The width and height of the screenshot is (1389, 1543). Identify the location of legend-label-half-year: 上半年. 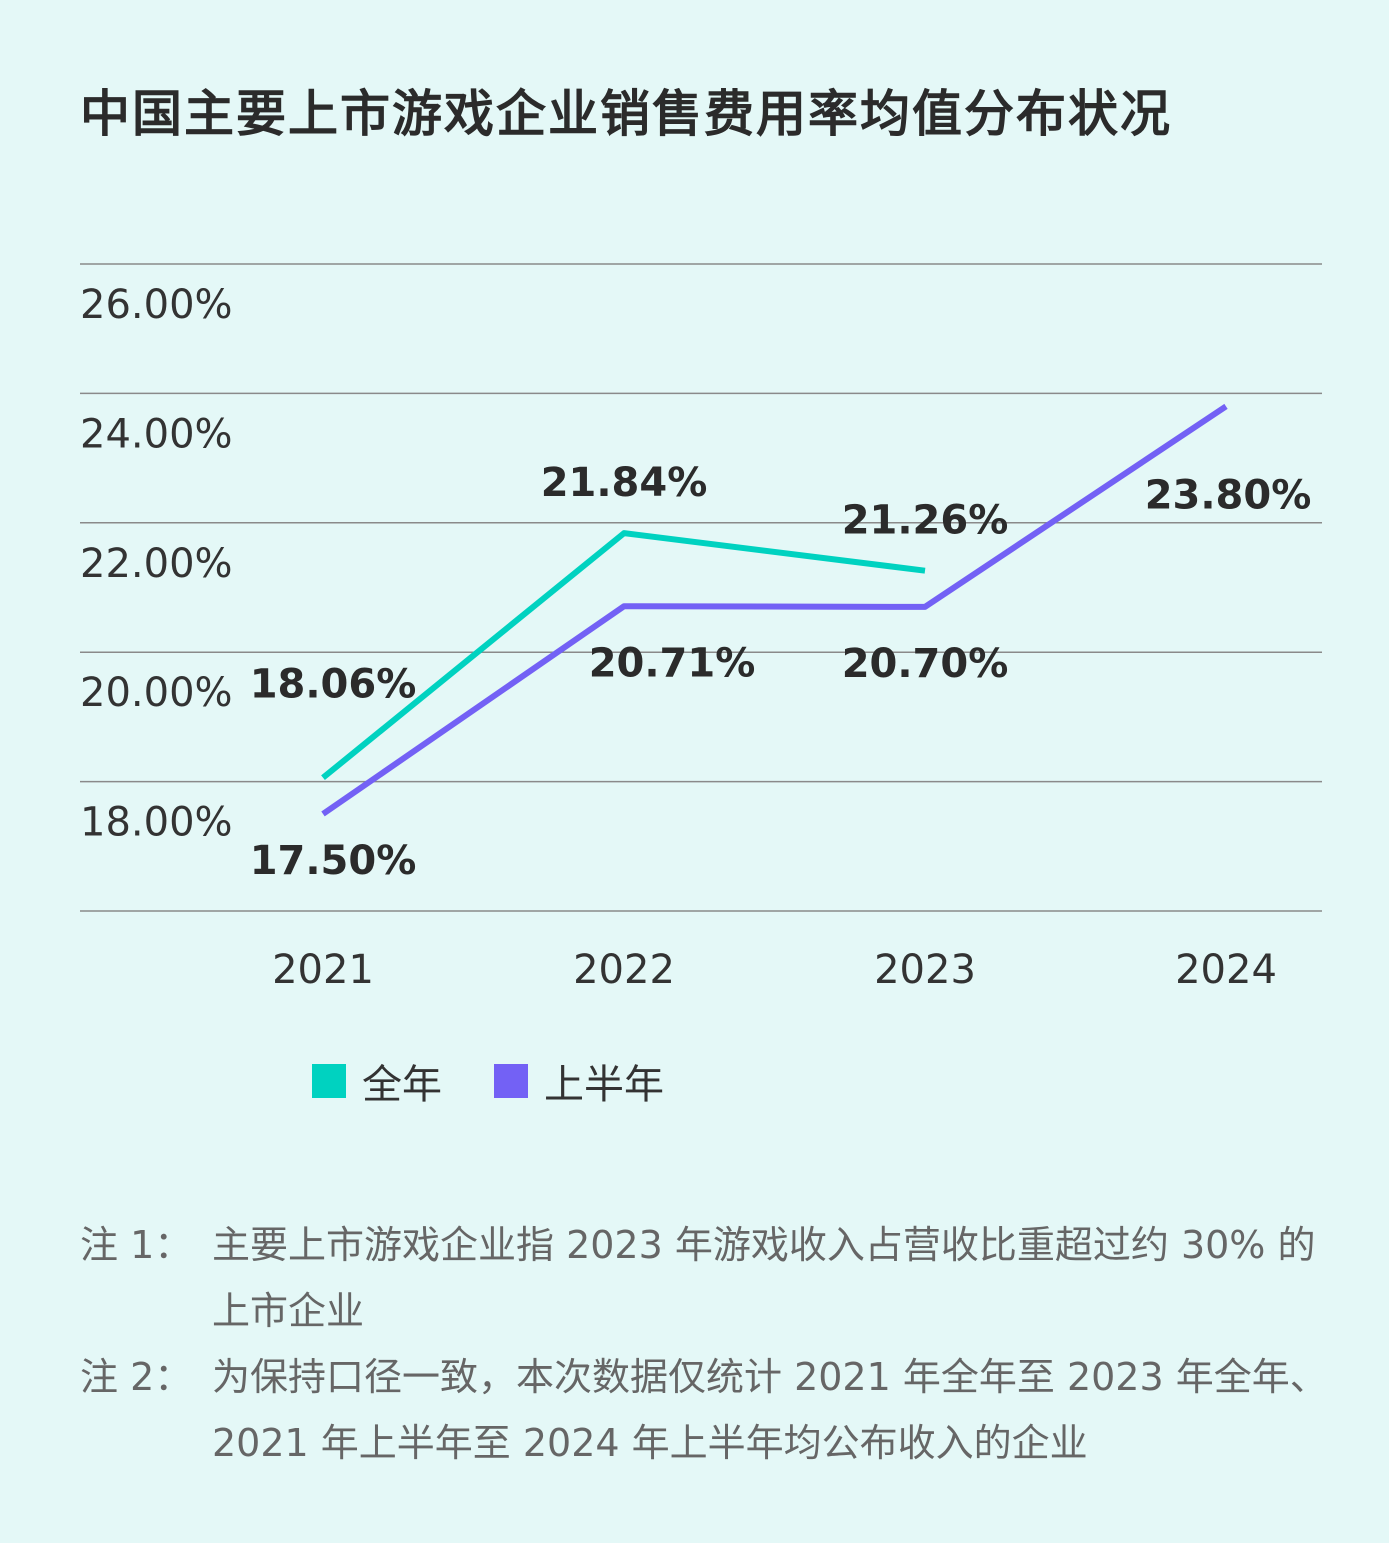
(604, 1085).